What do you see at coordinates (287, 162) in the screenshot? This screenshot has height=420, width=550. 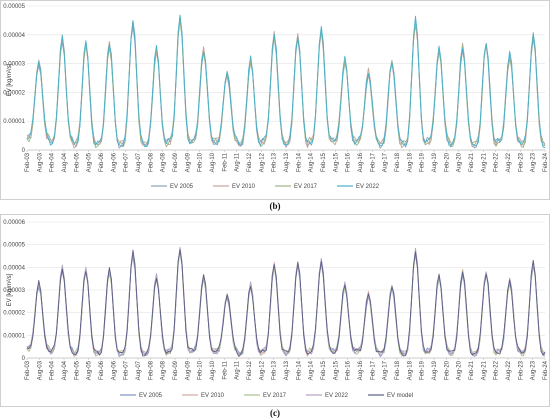 I see `x-tick-label: Aug-13` at bounding box center [287, 162].